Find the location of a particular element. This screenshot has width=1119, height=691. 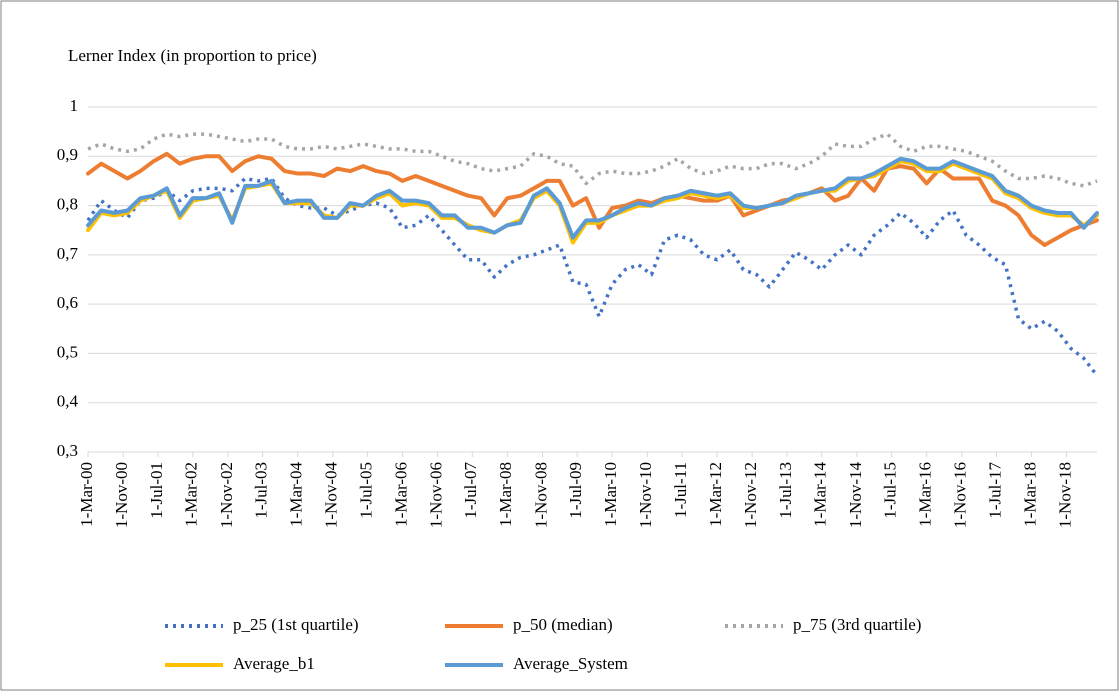

x-tick-label: 1-Jul-15 is located at coordinates (890, 490).